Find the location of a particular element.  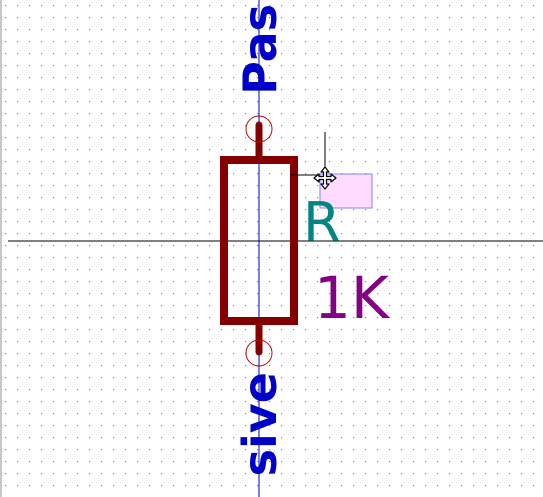

move-cursor-icon is located at coordinates (325, 178).